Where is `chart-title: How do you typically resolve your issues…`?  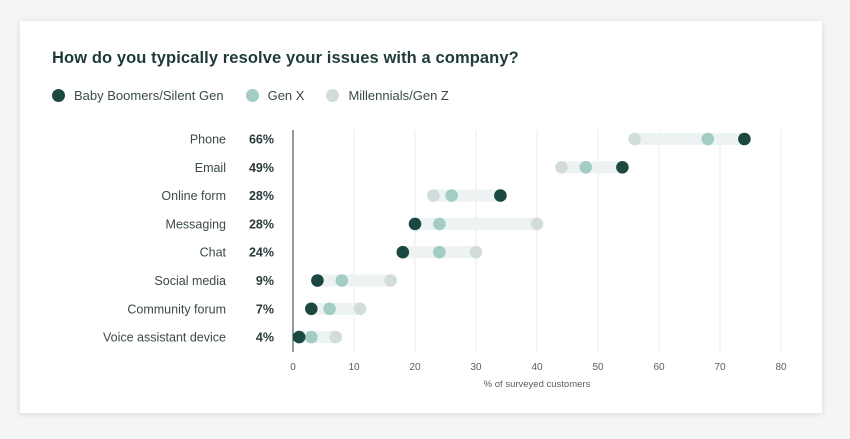 chart-title: How do you typically resolve your issues… is located at coordinates (285, 58).